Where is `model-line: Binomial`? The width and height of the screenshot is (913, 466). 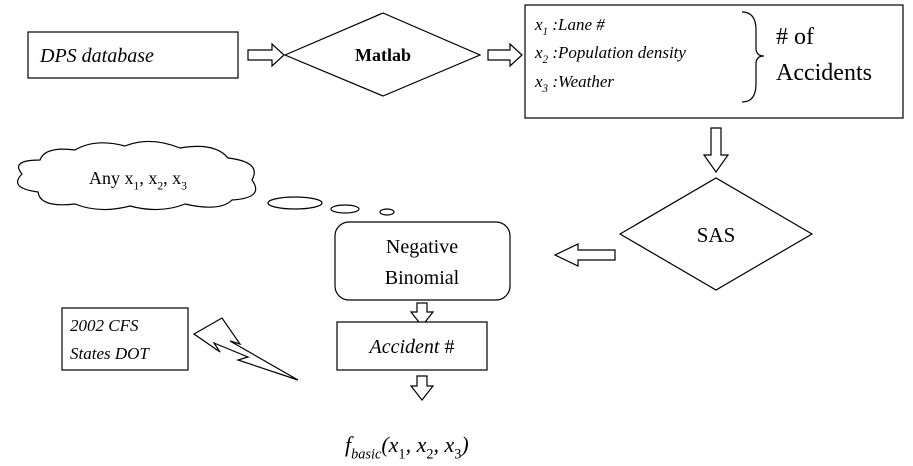
model-line: Binomial is located at coordinates (422, 278).